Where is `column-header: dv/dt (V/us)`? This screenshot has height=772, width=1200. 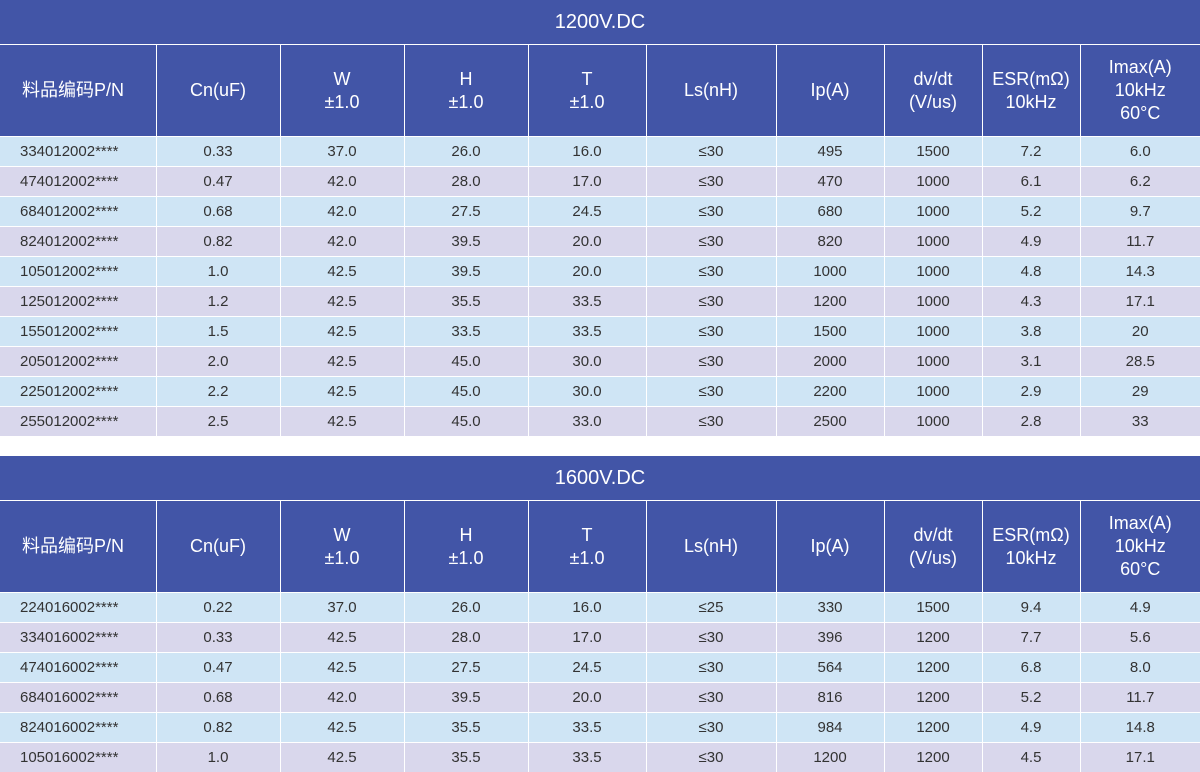 column-header: dv/dt (V/us) is located at coordinates (933, 91).